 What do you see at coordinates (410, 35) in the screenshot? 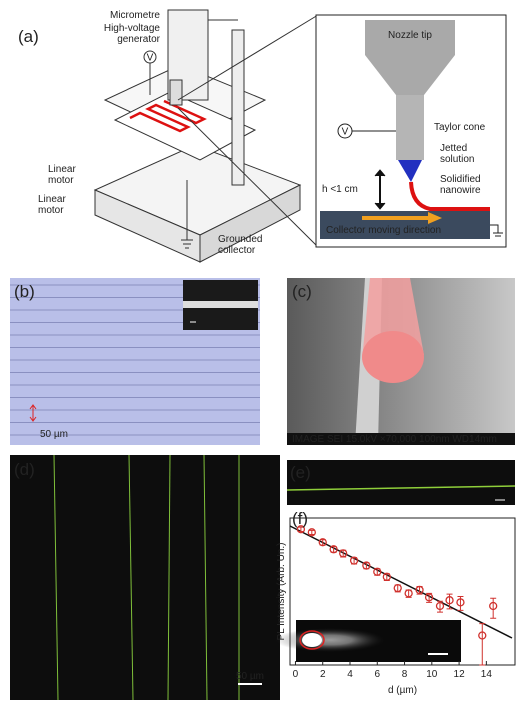
I see `label: Nozzle tip` at bounding box center [410, 35].